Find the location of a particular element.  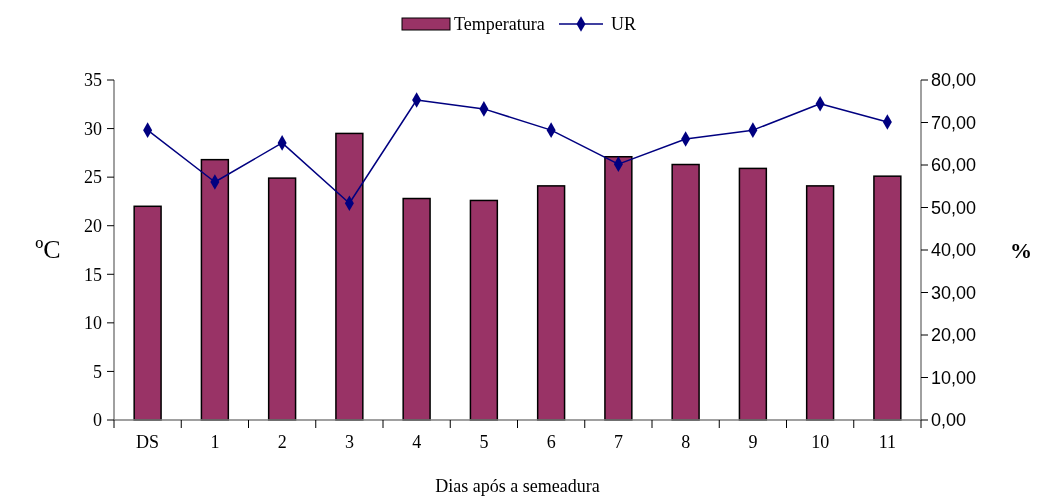

x-tick-label: 5 is located at coordinates (484, 442).